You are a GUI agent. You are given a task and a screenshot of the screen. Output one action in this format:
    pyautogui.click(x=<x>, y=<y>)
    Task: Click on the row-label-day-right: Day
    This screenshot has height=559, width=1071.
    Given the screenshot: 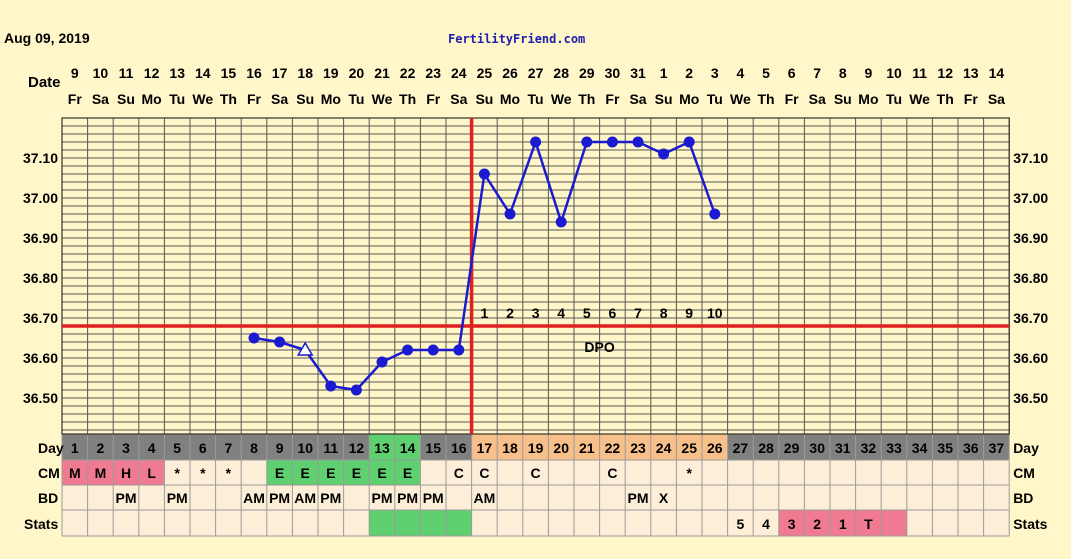 What is the action you would take?
    pyautogui.click(x=1026, y=448)
    